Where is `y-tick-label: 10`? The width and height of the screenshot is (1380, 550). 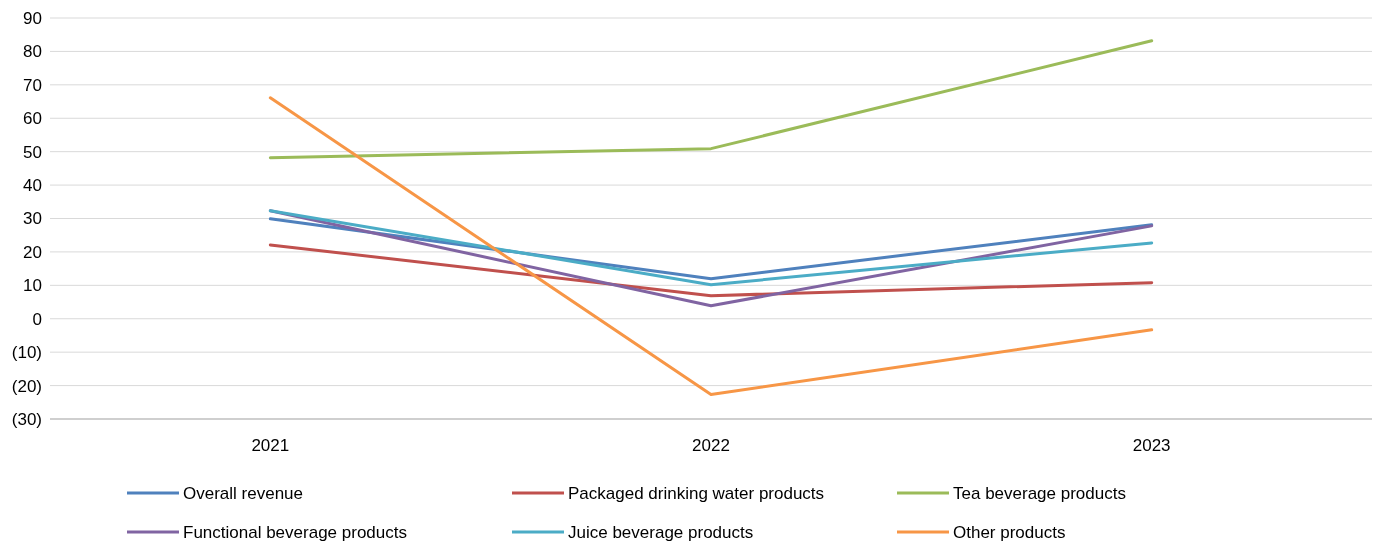
y-tick-label: 10 is located at coordinates (32, 286).